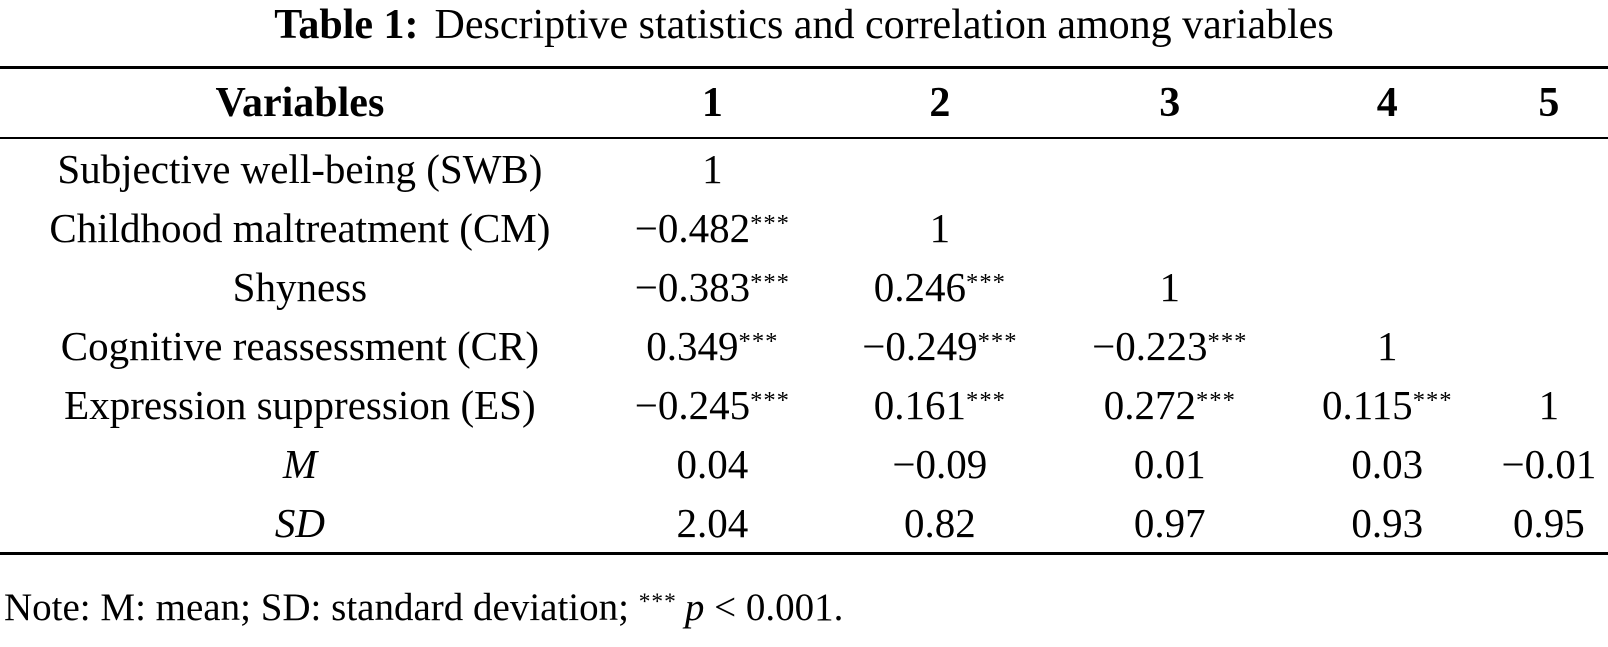  I want to click on cell-value: 2.04, so click(712, 522).